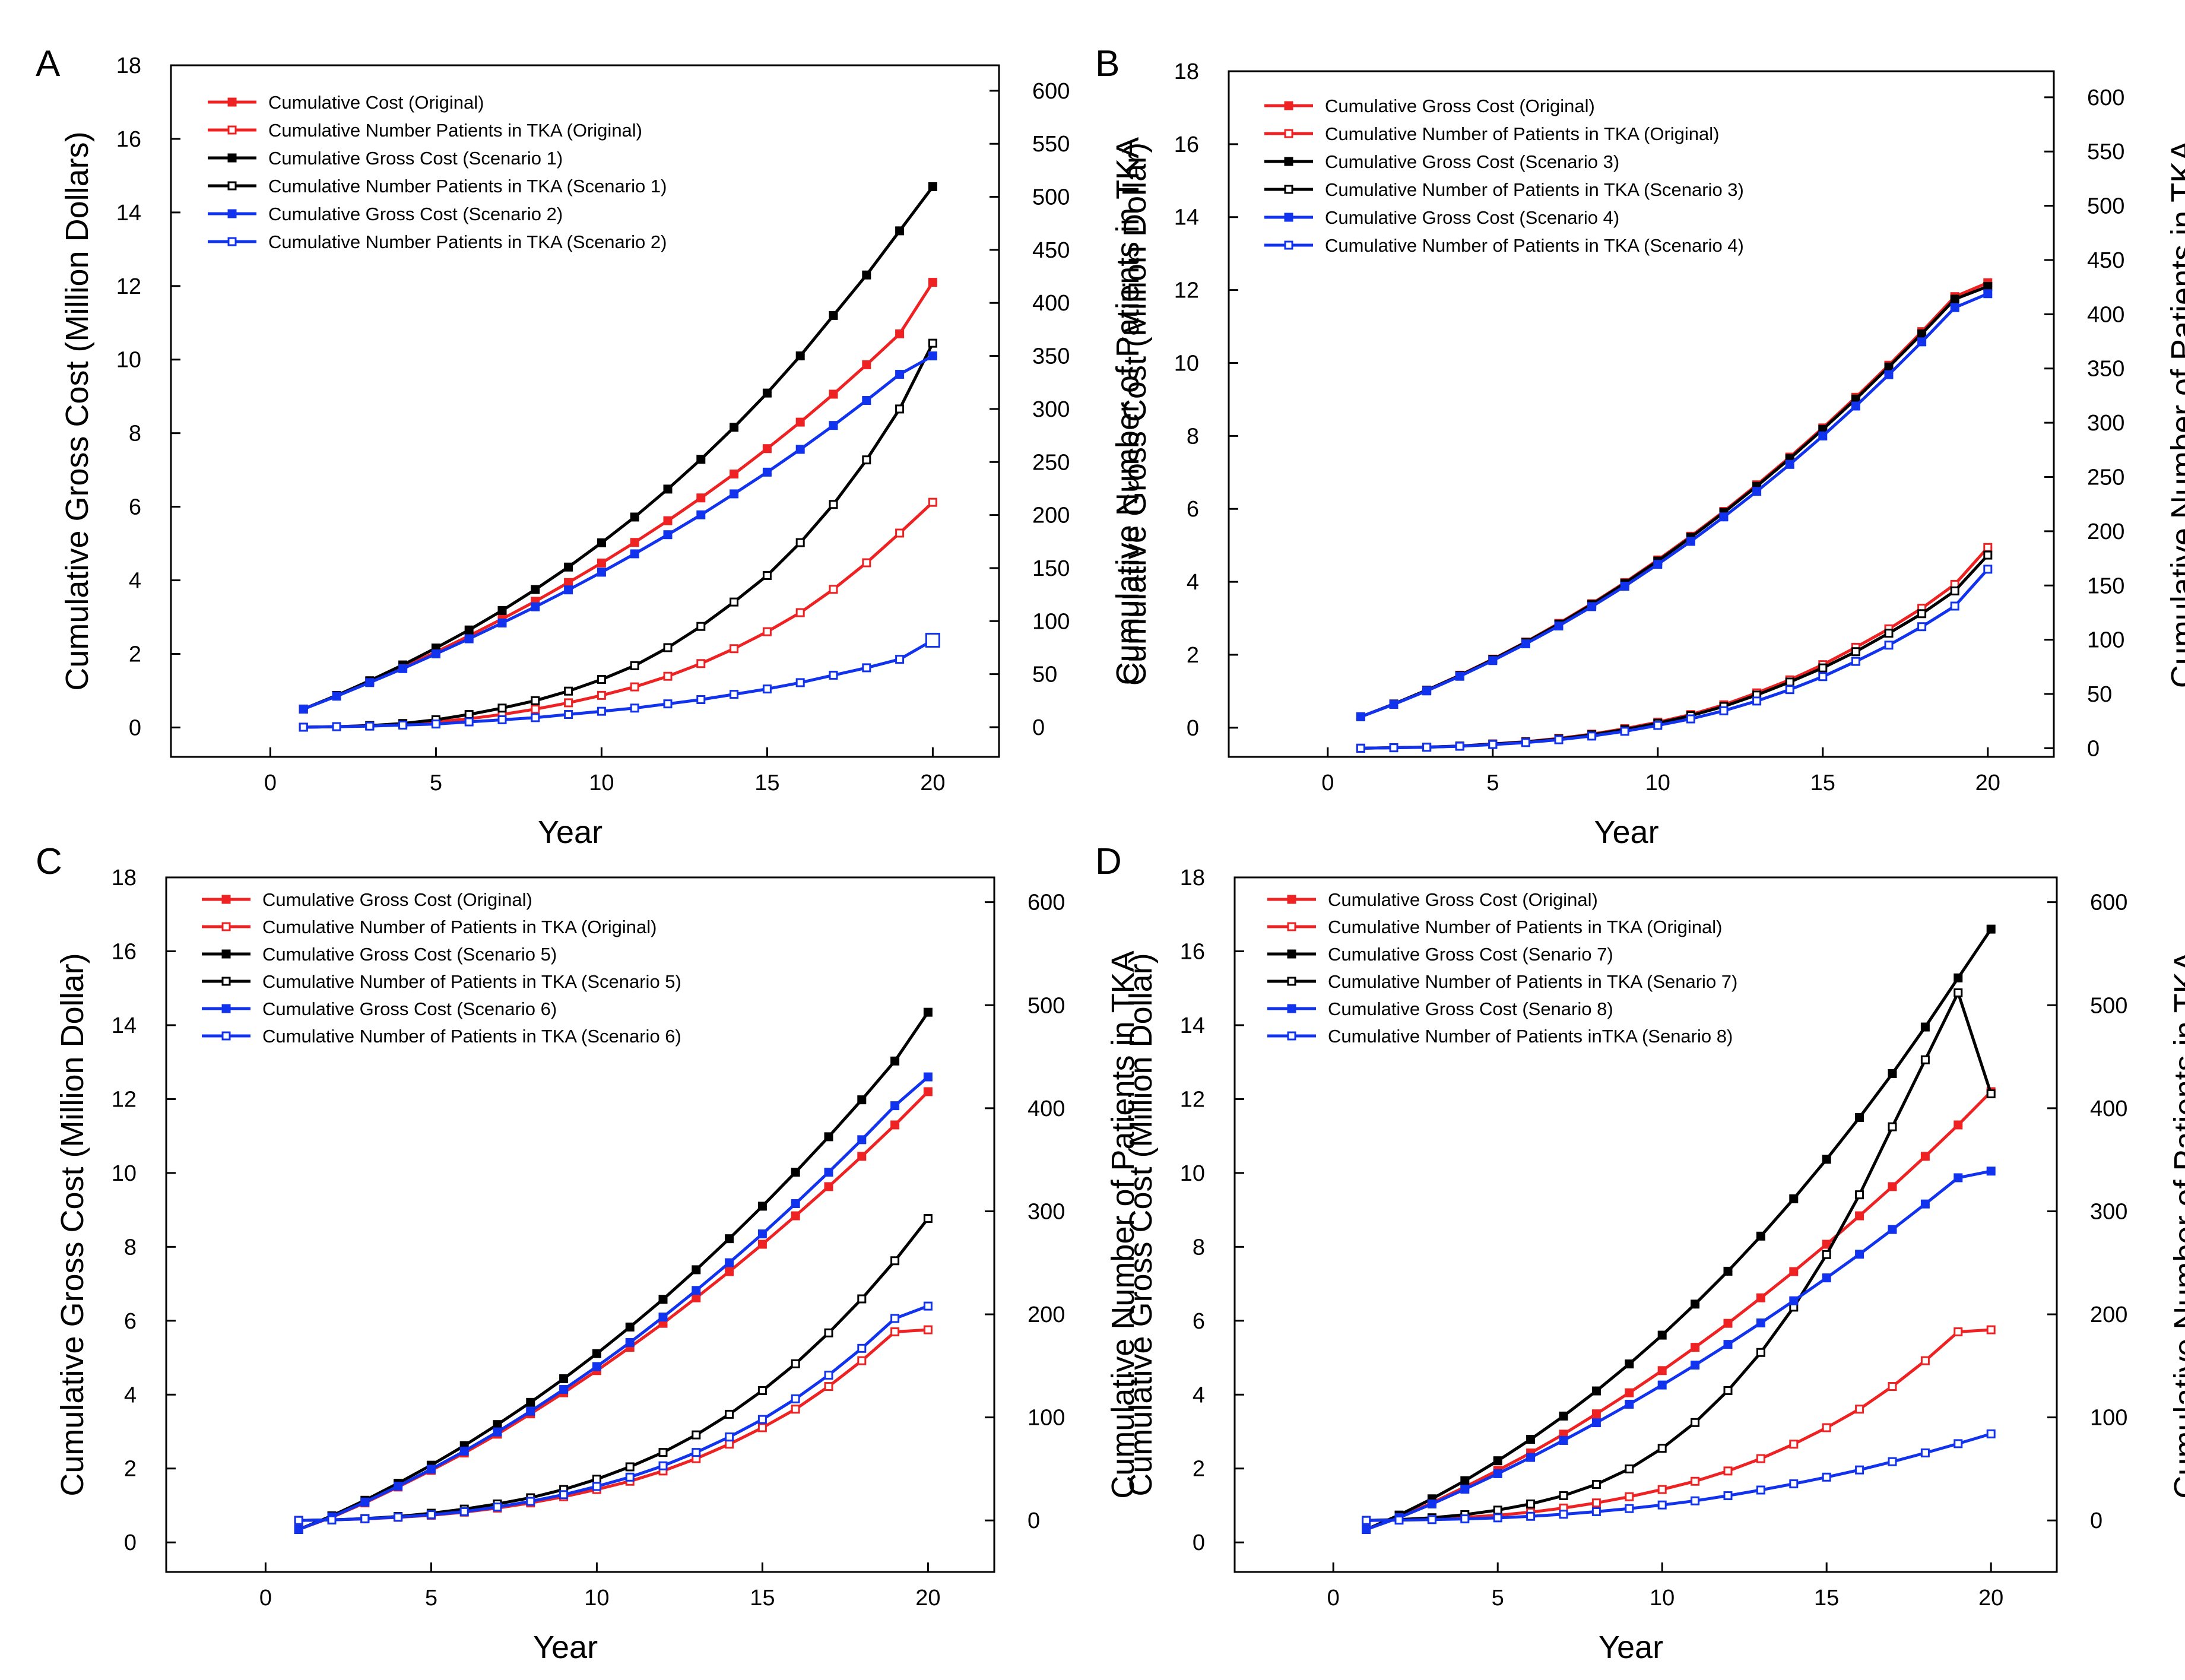 This screenshot has height=1680, width=2185. Describe the element at coordinates (1192, 1025) in the screenshot. I see `left-tick-label: 14` at that location.